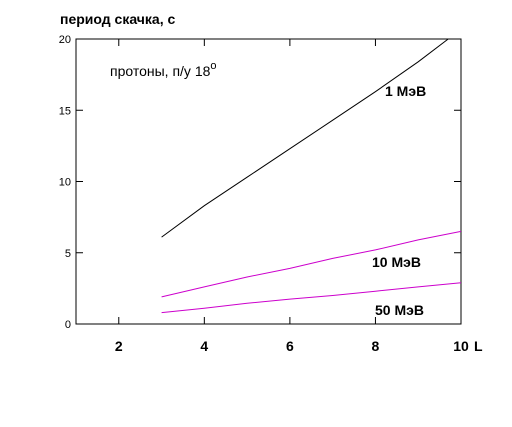  Describe the element at coordinates (117, 19) in the screenshot. I see `y-axis-label: период скачка, с` at that location.